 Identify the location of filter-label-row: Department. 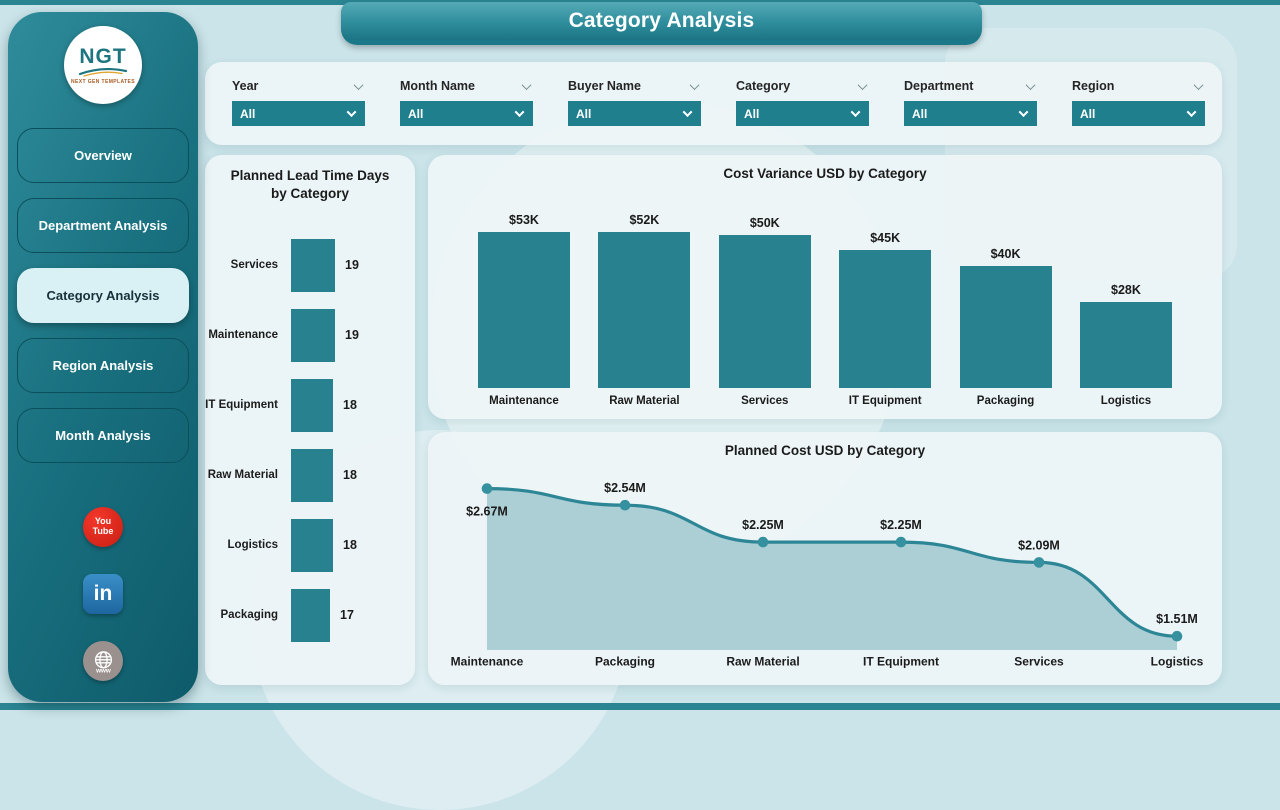
(970, 86).